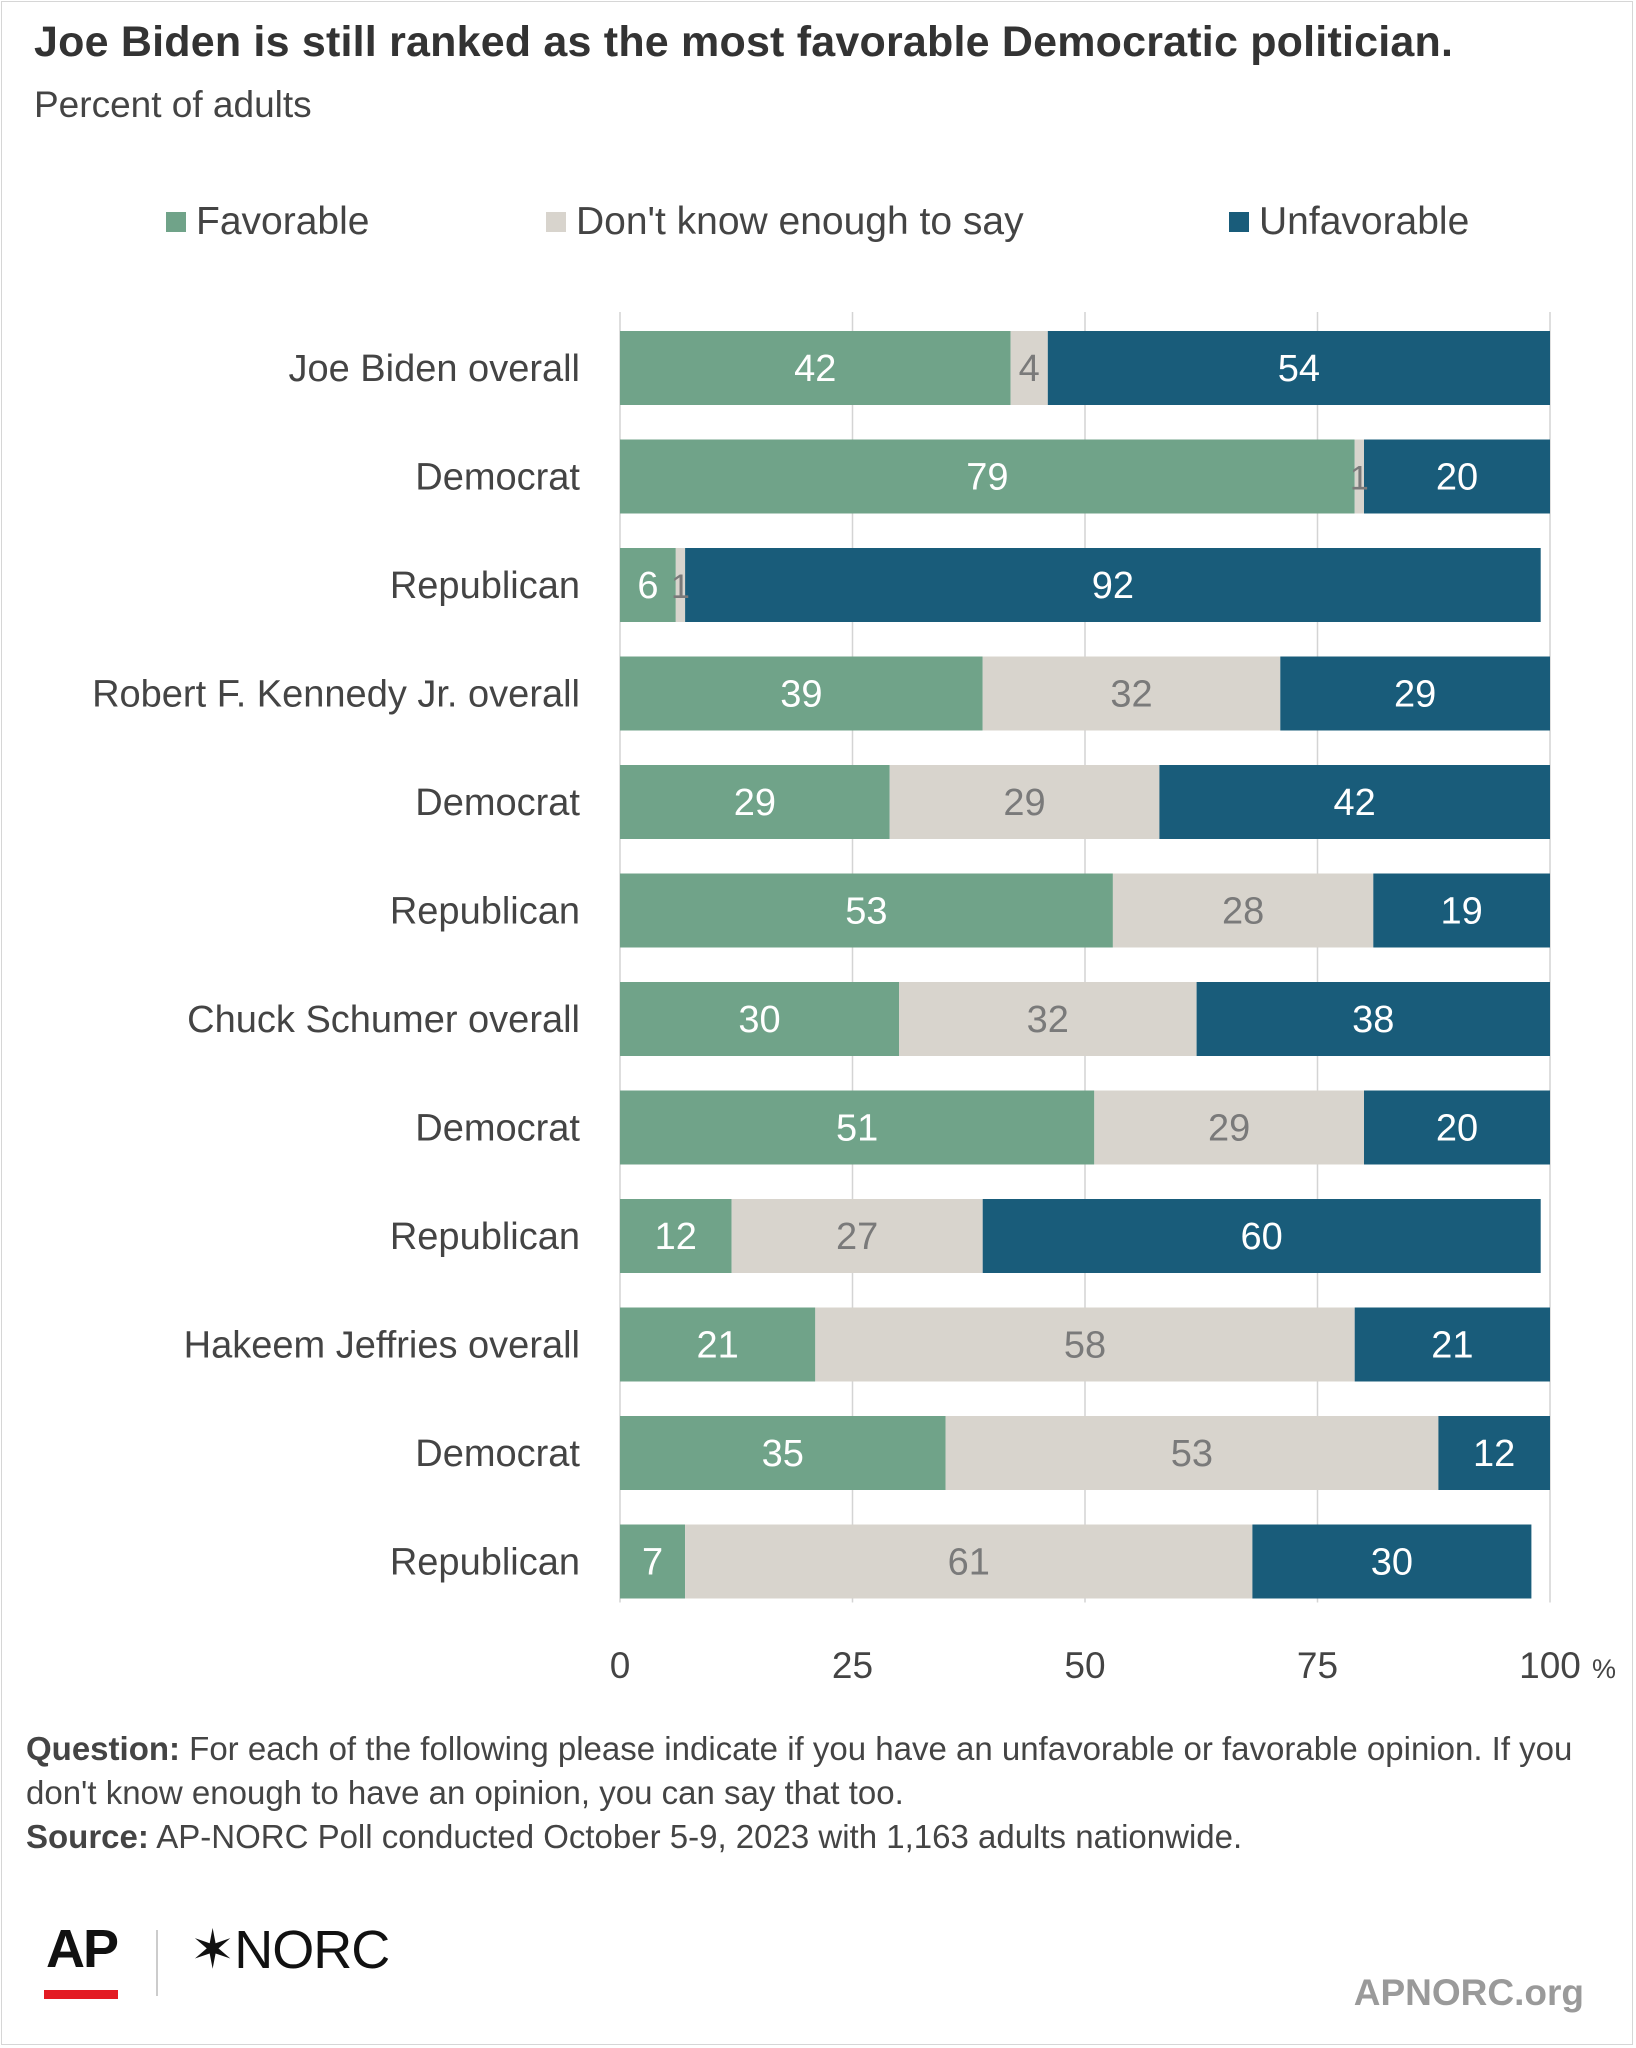 The height and width of the screenshot is (2048, 1636). I want to click on data-label-unfavorable: 54, so click(1299, 369).